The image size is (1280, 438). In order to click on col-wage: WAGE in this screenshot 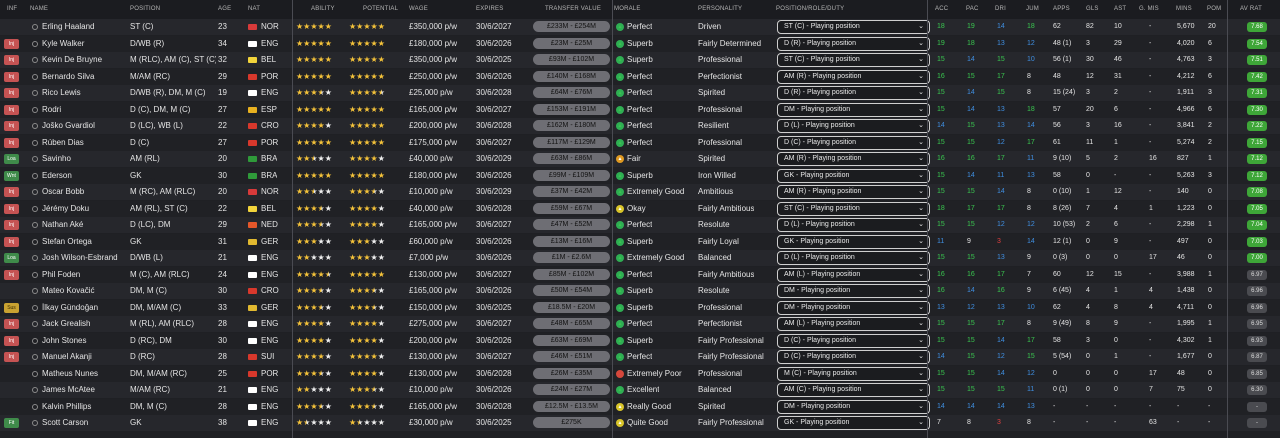, I will do `click(418, 9)`.